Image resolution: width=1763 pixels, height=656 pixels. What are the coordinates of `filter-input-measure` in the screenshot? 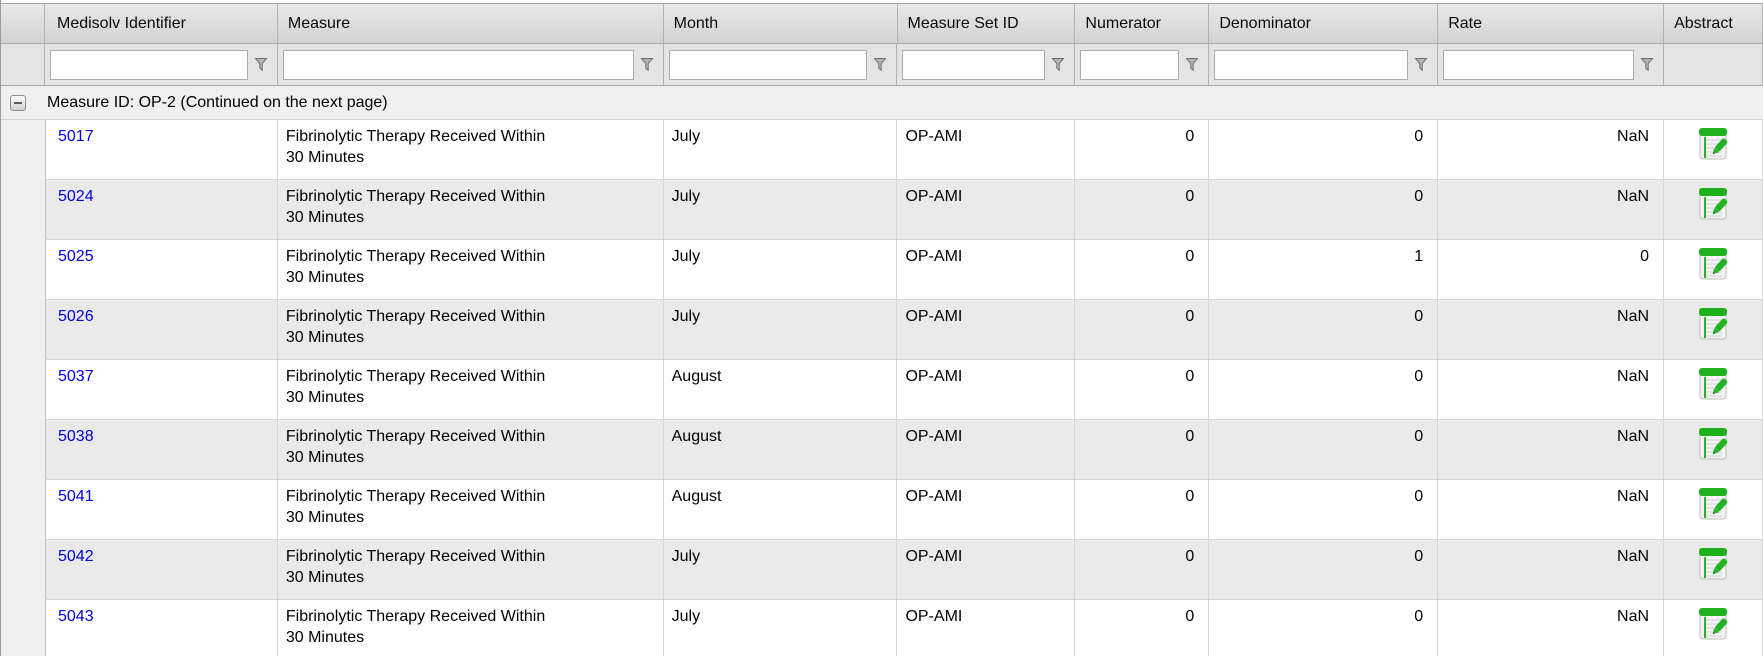 It's located at (458, 64).